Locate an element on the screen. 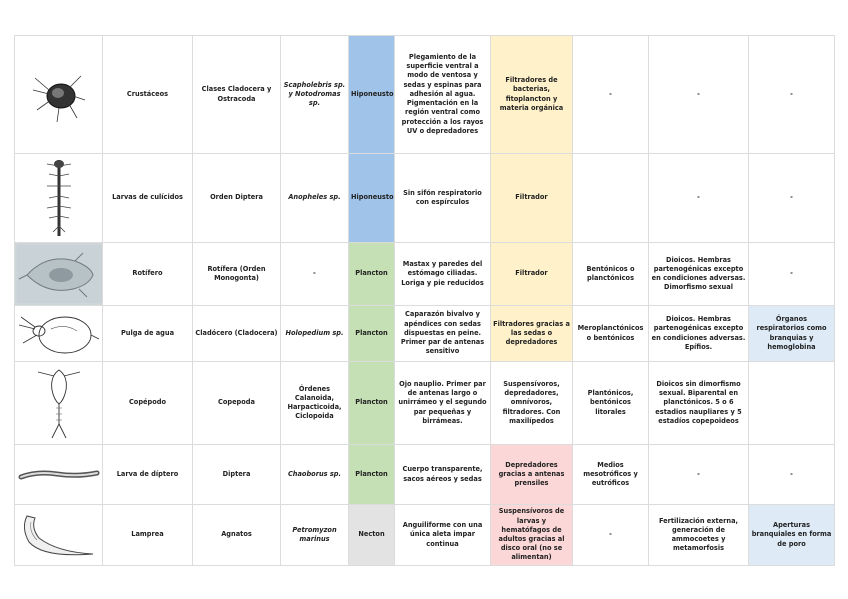  diptera-larva-illustration is located at coordinates (59, 474).